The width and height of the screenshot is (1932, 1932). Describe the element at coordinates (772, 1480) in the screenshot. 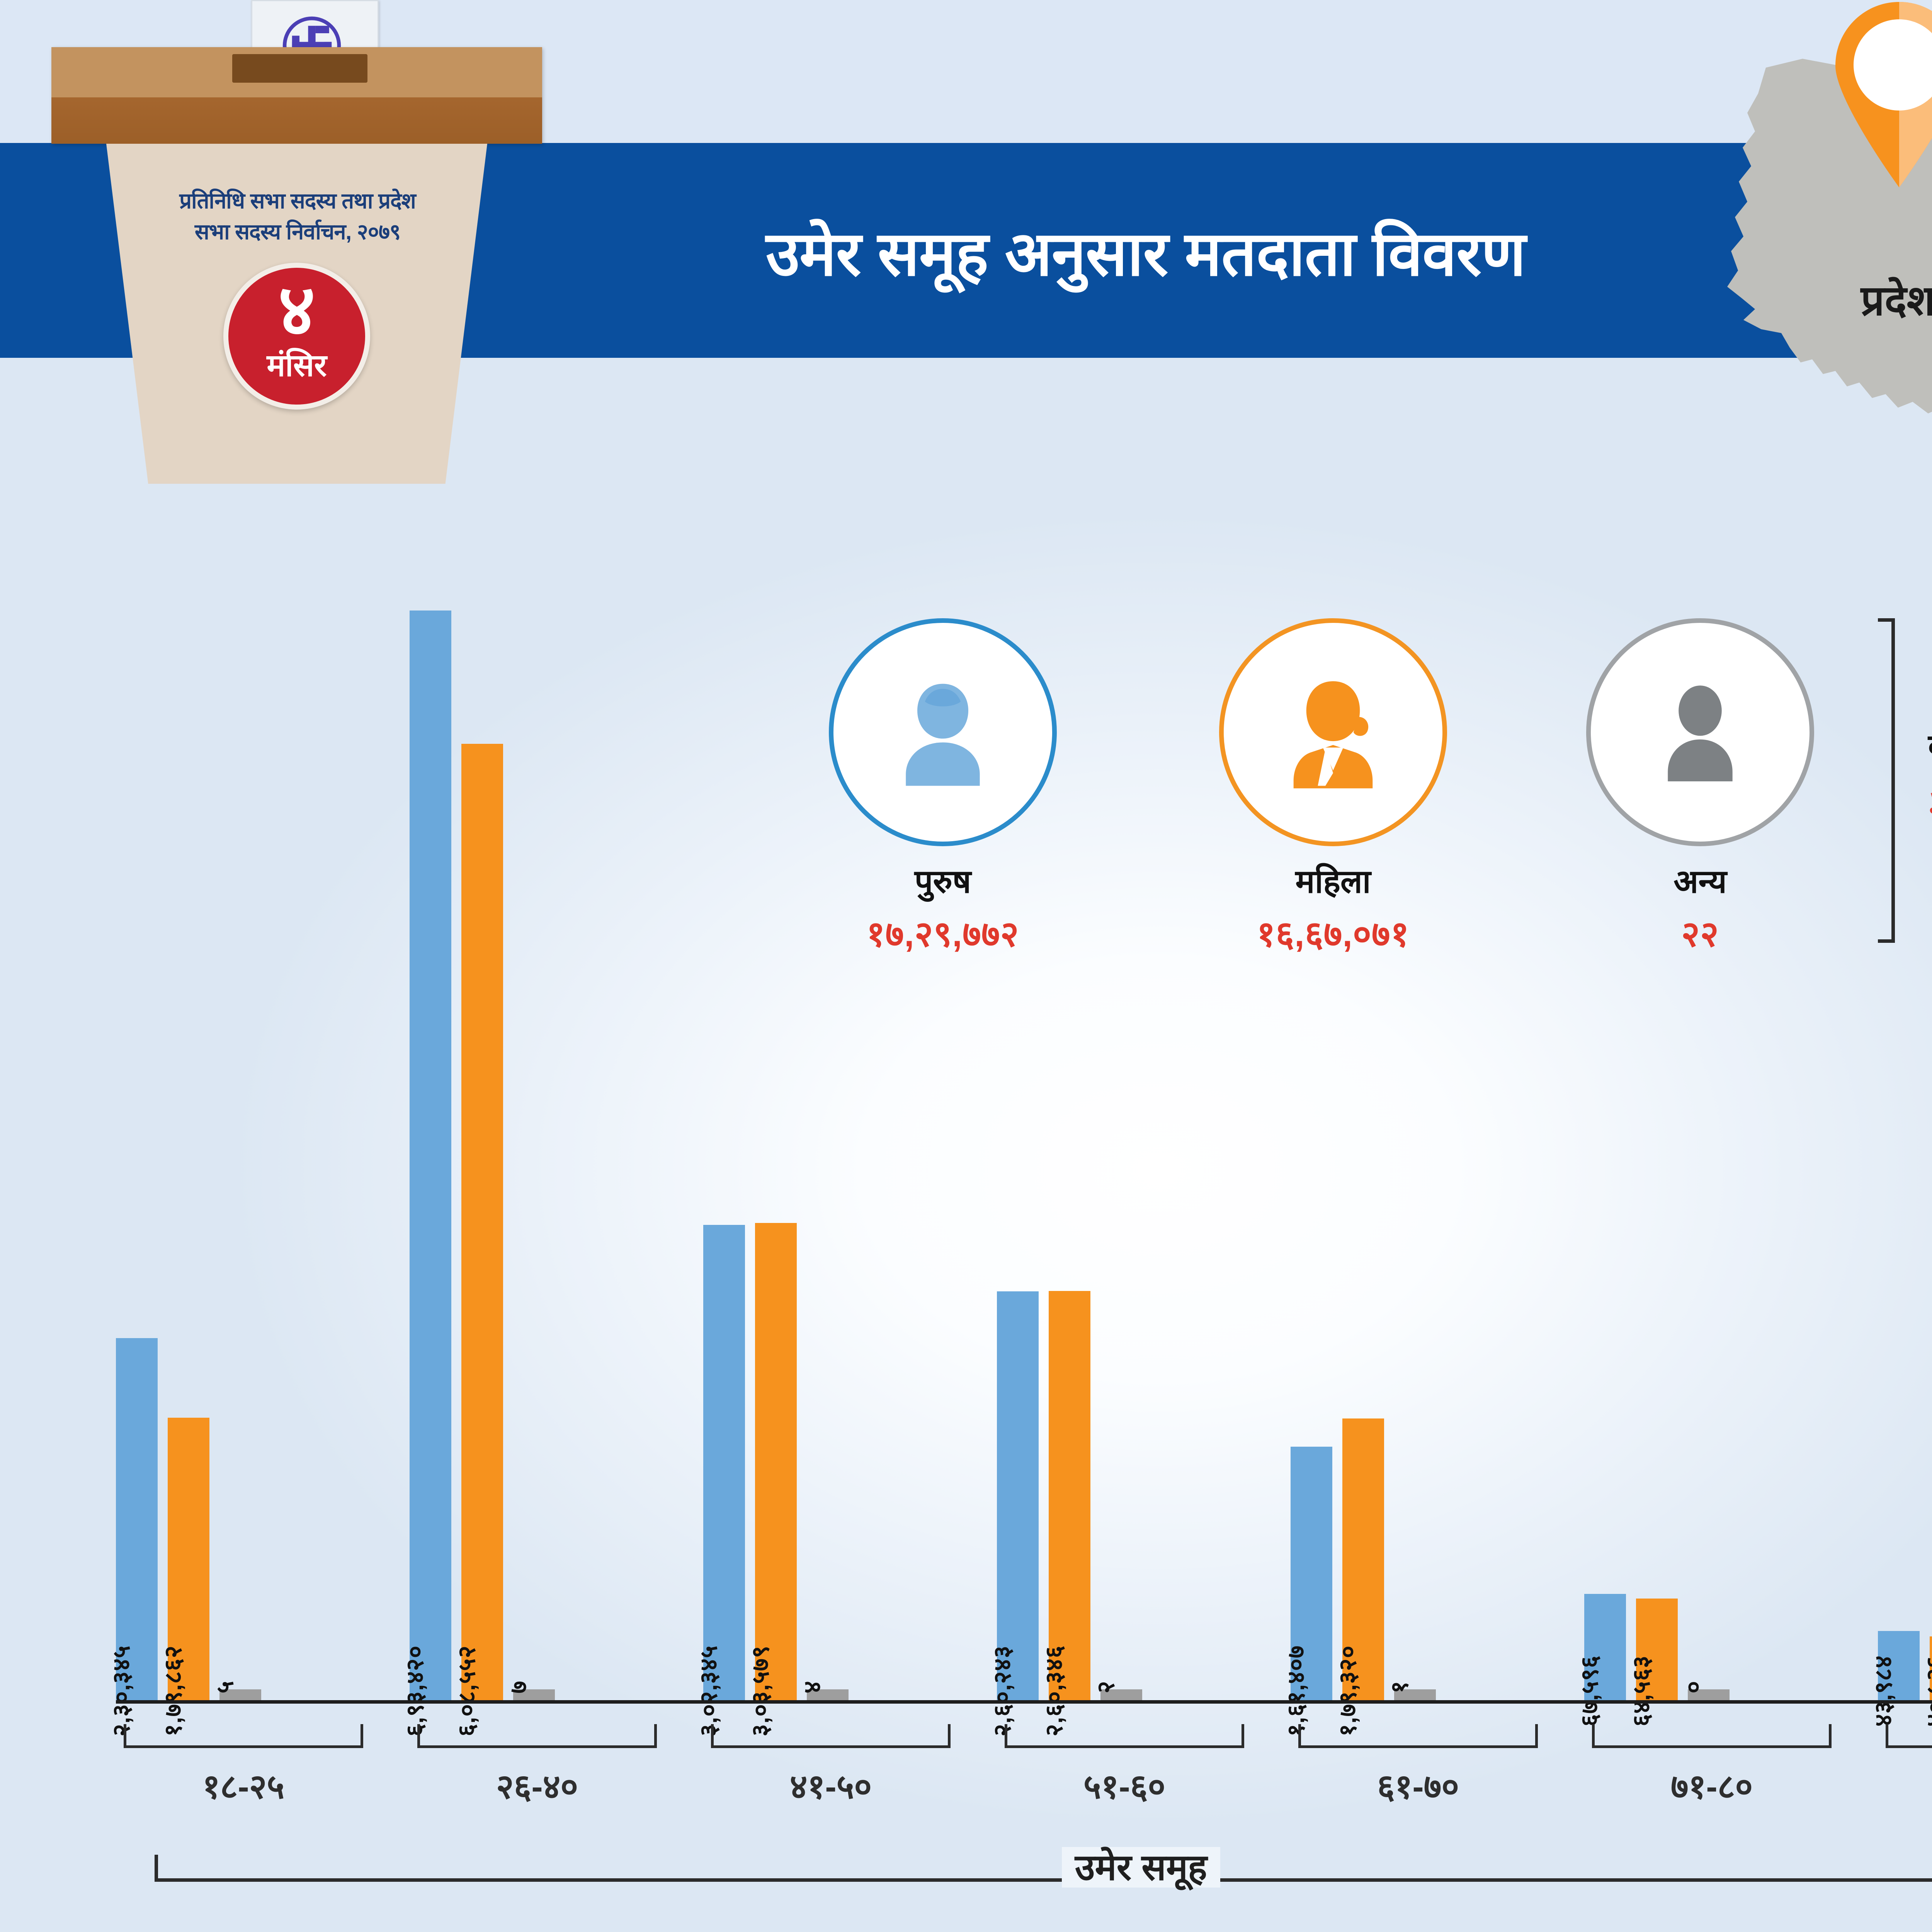

I see `bar-female: ३,०३,५७९` at that location.